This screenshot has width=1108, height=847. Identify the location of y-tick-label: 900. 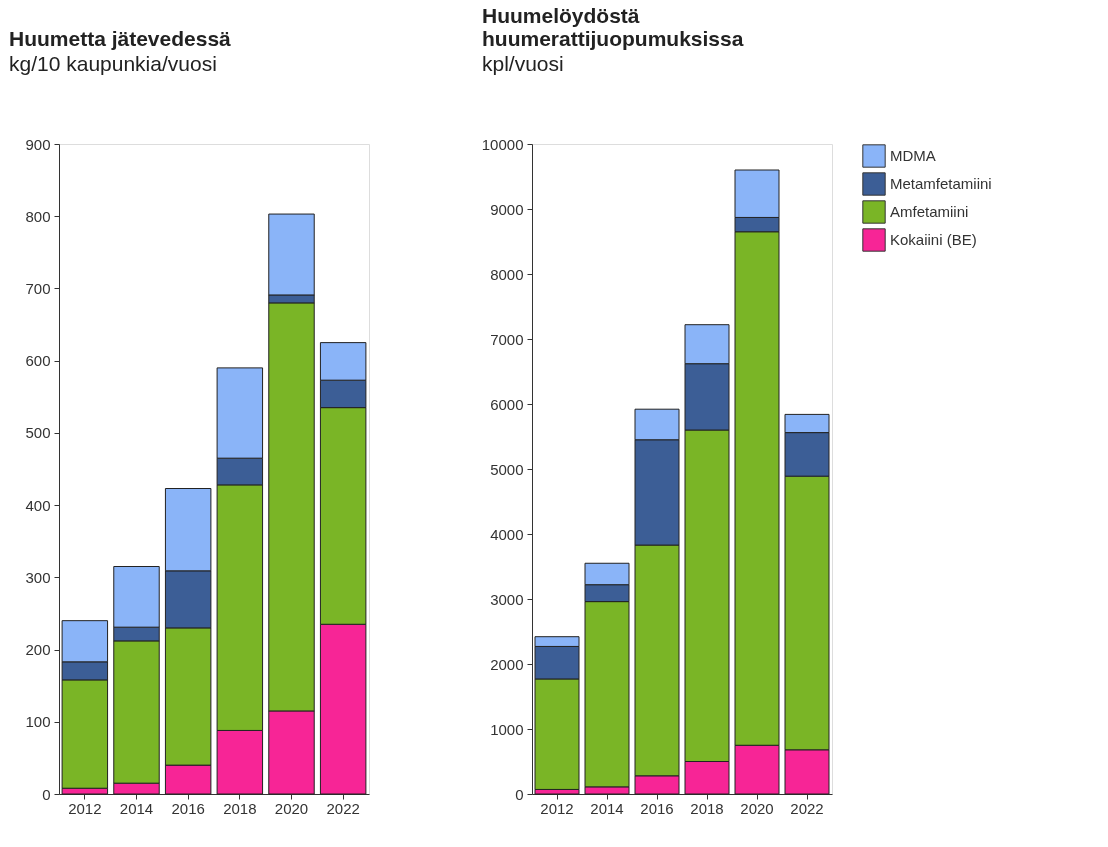
(38, 144).